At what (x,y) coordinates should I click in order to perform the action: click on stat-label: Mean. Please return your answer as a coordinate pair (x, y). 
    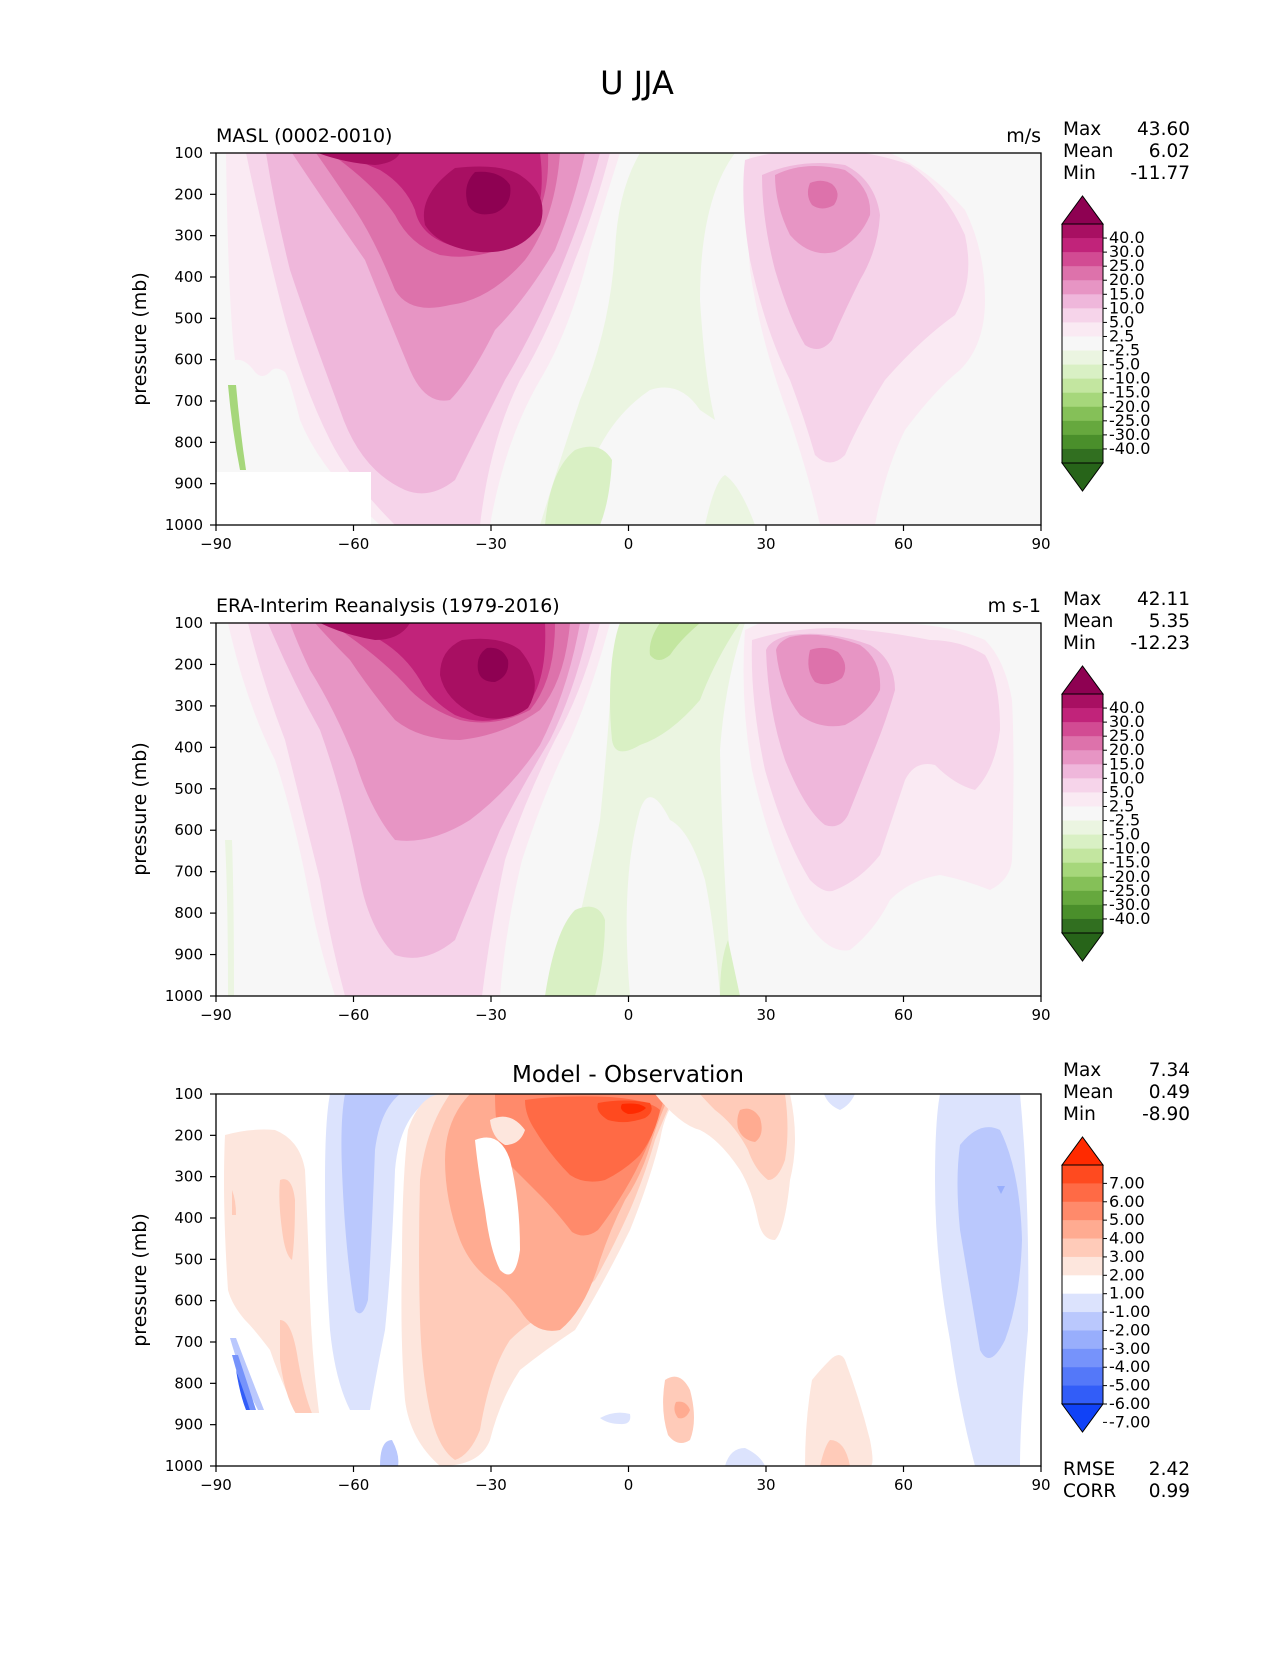
    Looking at the image, I should click on (1088, 621).